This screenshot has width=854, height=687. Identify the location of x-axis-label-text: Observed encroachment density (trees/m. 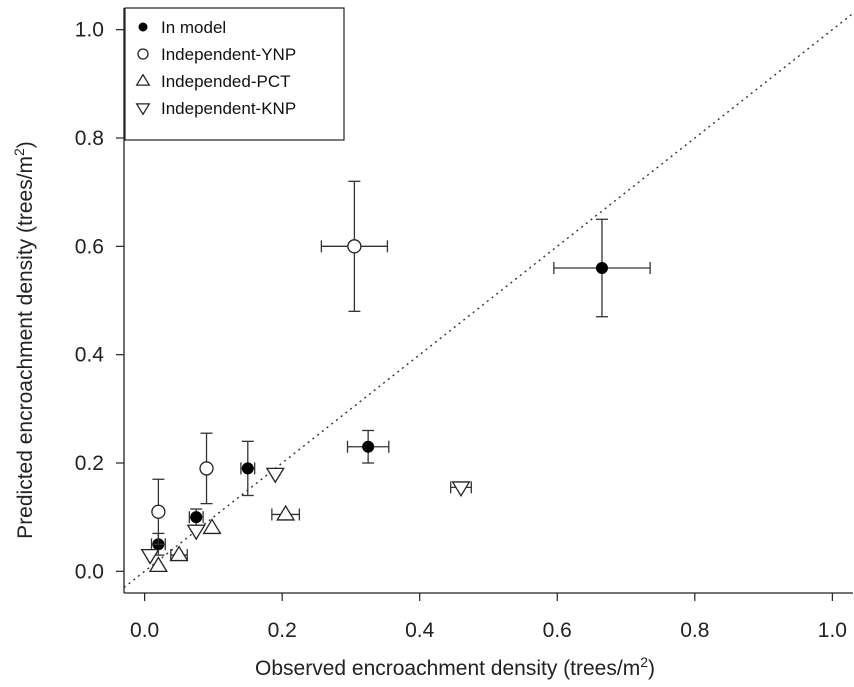
(447, 668).